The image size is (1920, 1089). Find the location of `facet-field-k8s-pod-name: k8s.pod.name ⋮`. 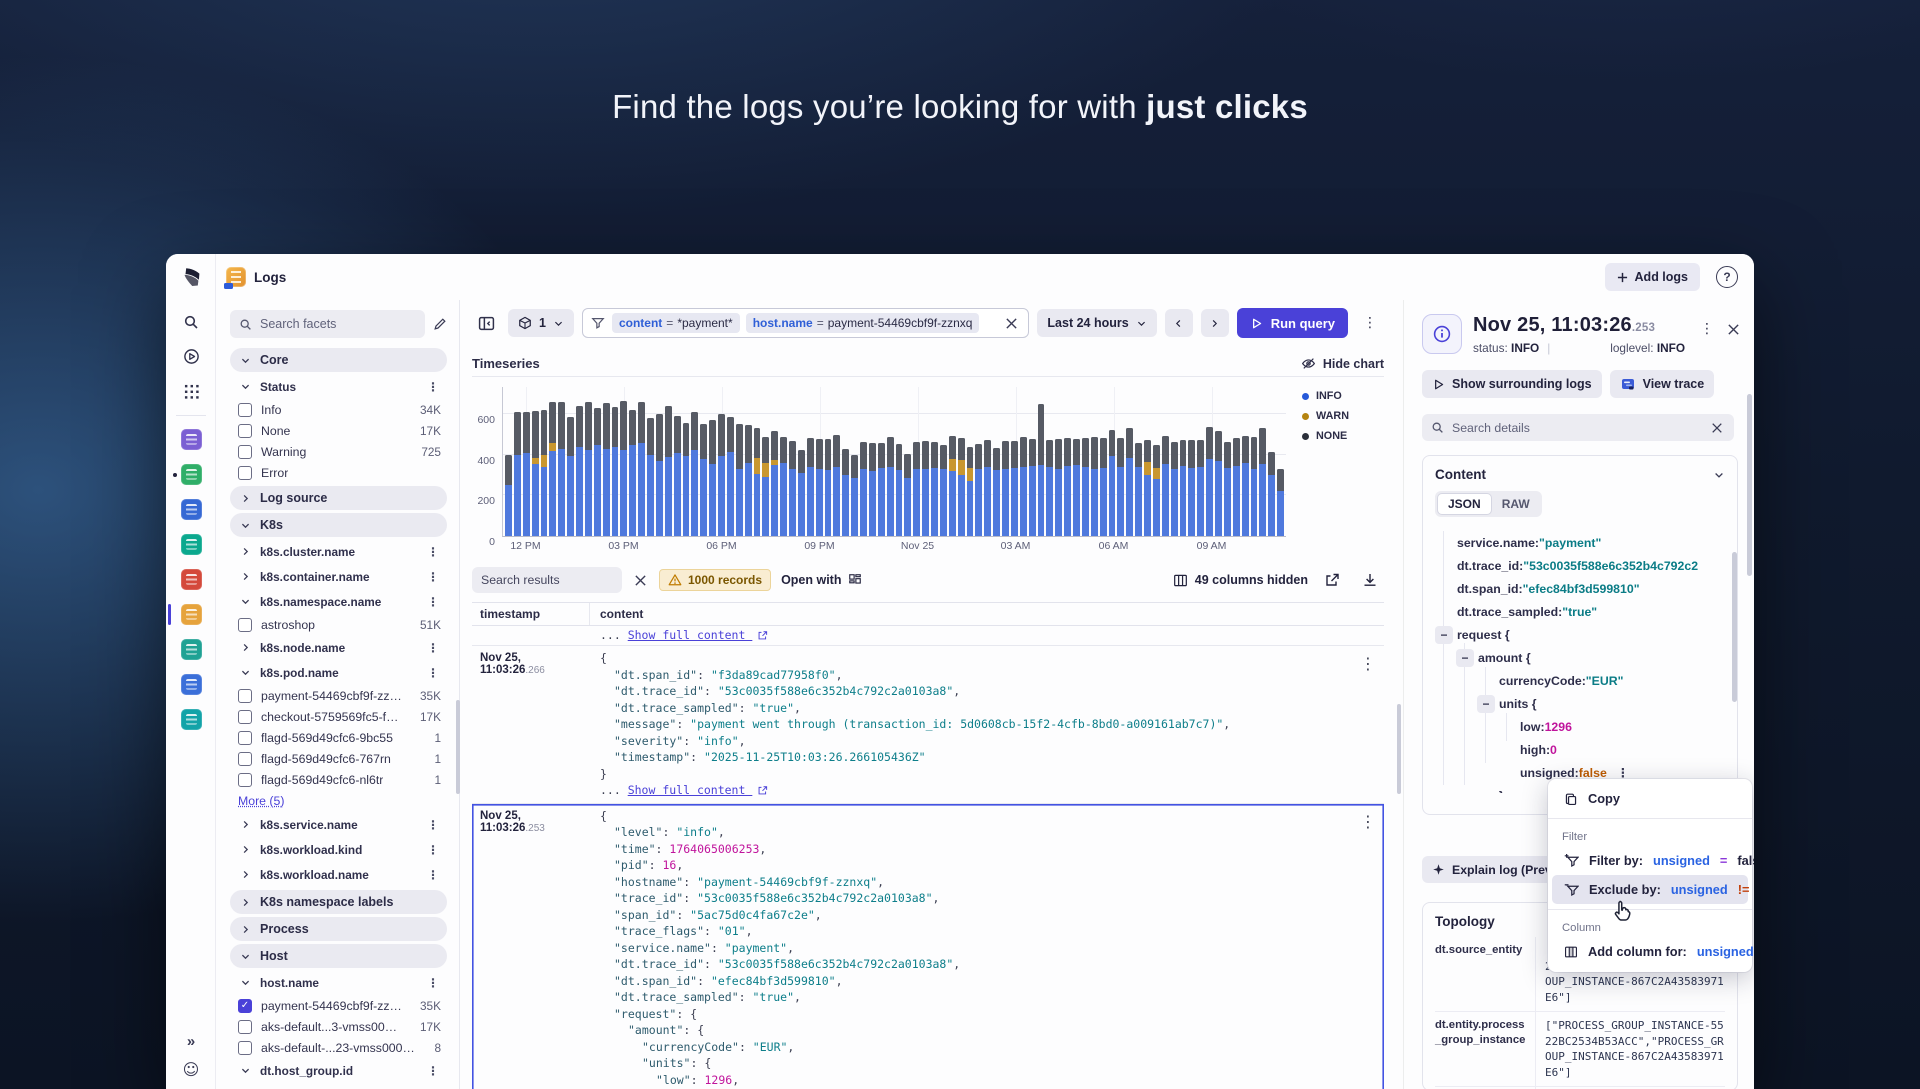

facet-field-k8s-pod-name: k8s.pod.name ⋮ is located at coordinates (338, 672).